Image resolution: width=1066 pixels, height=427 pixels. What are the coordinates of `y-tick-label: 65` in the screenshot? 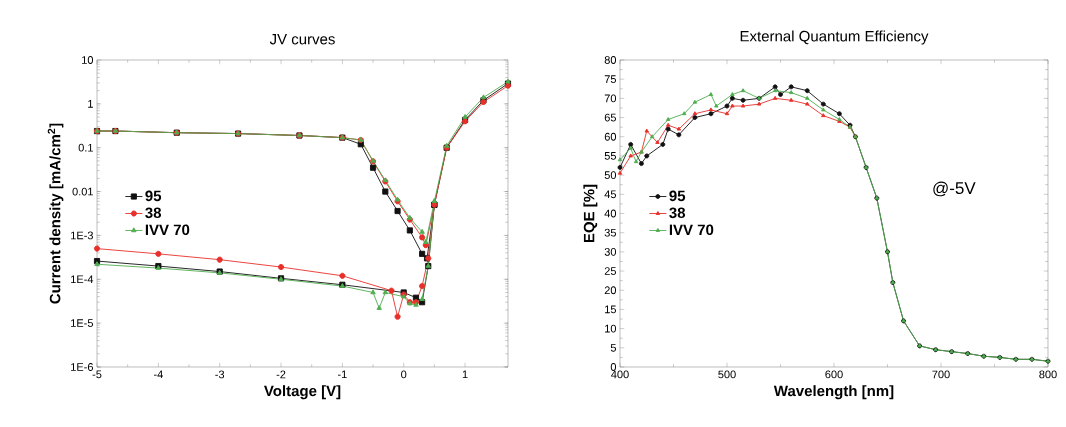 It's located at (610, 117).